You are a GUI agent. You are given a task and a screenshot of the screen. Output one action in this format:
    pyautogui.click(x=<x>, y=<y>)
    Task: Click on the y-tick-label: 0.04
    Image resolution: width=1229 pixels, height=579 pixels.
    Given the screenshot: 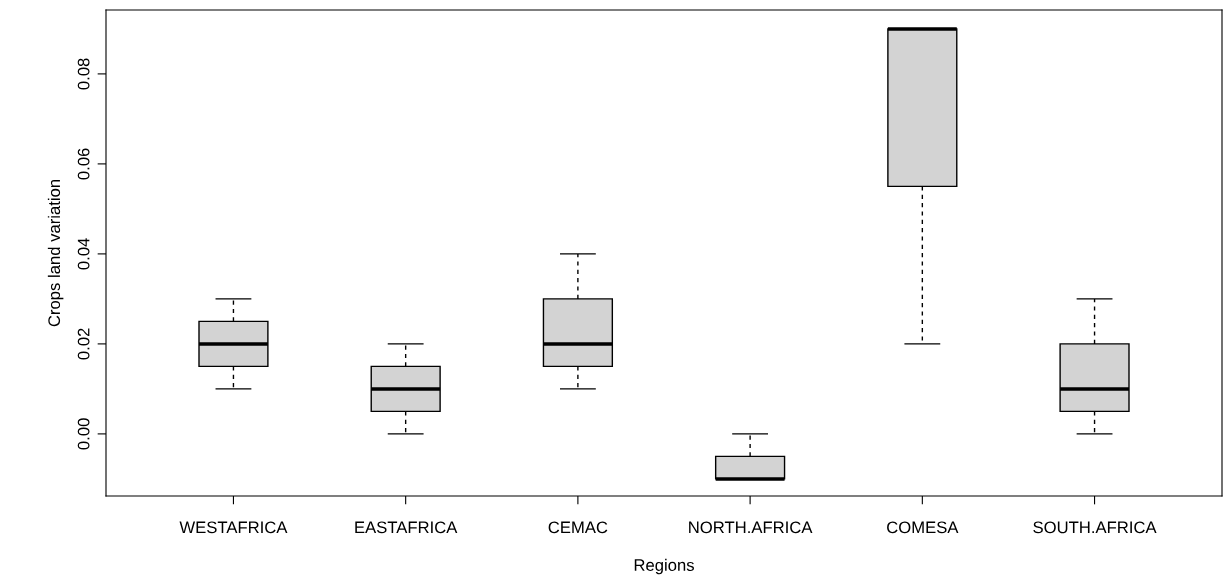 What is the action you would take?
    pyautogui.click(x=83, y=254)
    